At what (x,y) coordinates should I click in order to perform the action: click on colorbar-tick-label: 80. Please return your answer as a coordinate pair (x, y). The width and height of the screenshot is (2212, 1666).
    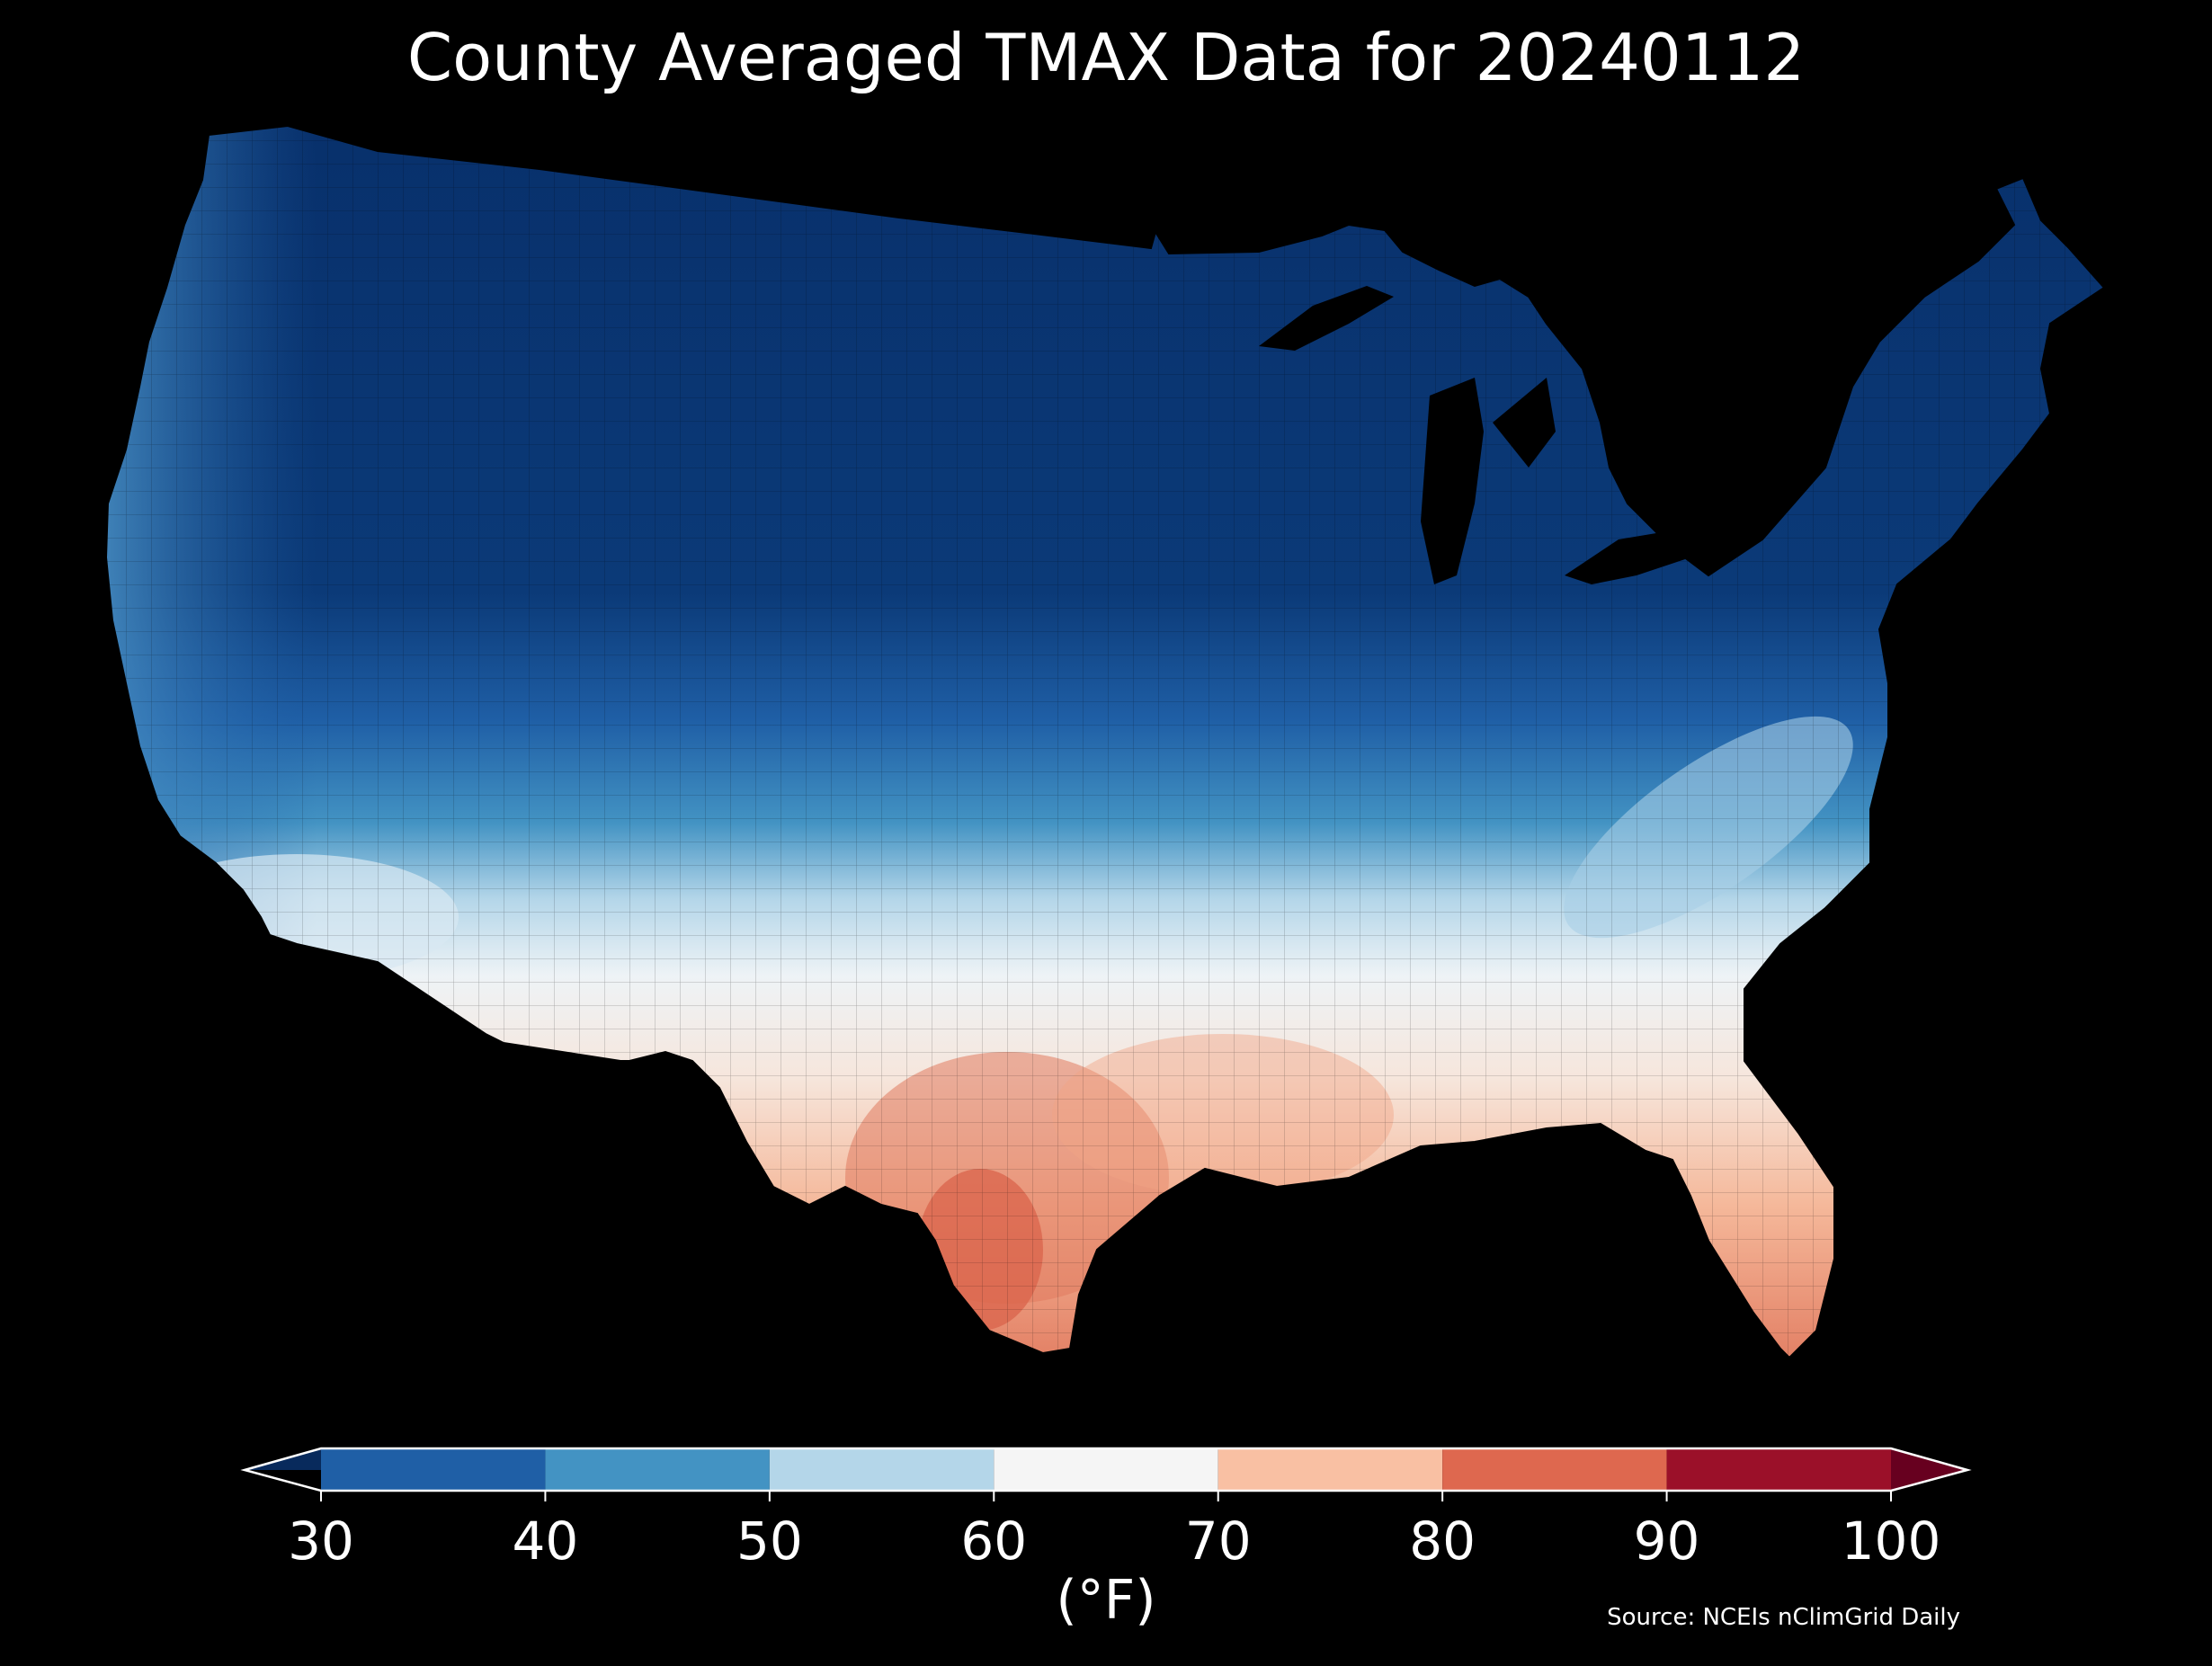
    Looking at the image, I should click on (1442, 1541).